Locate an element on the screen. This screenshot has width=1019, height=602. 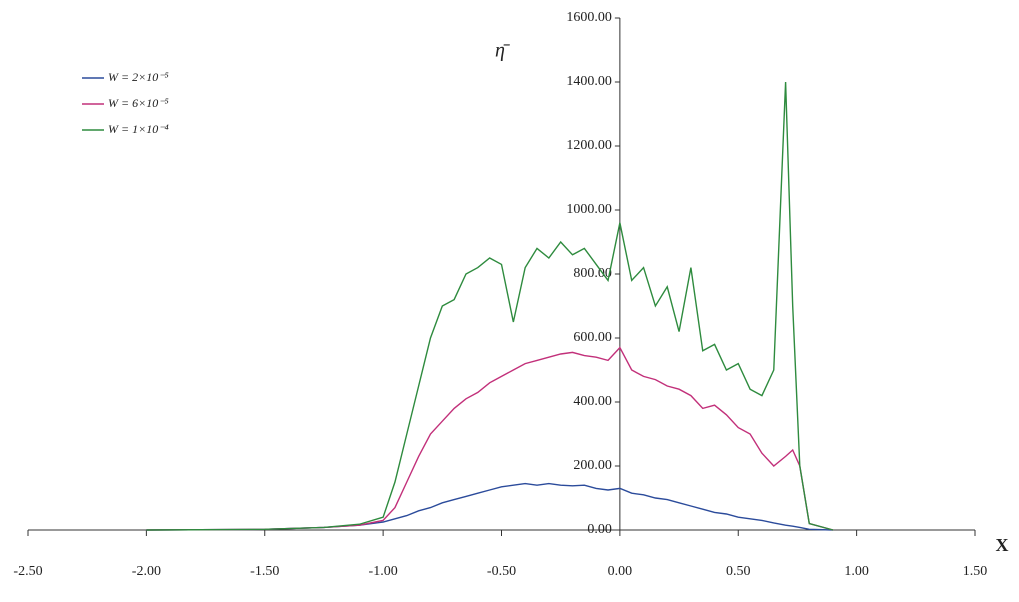
y-tick-label: 400.00 is located at coordinates (592, 401).